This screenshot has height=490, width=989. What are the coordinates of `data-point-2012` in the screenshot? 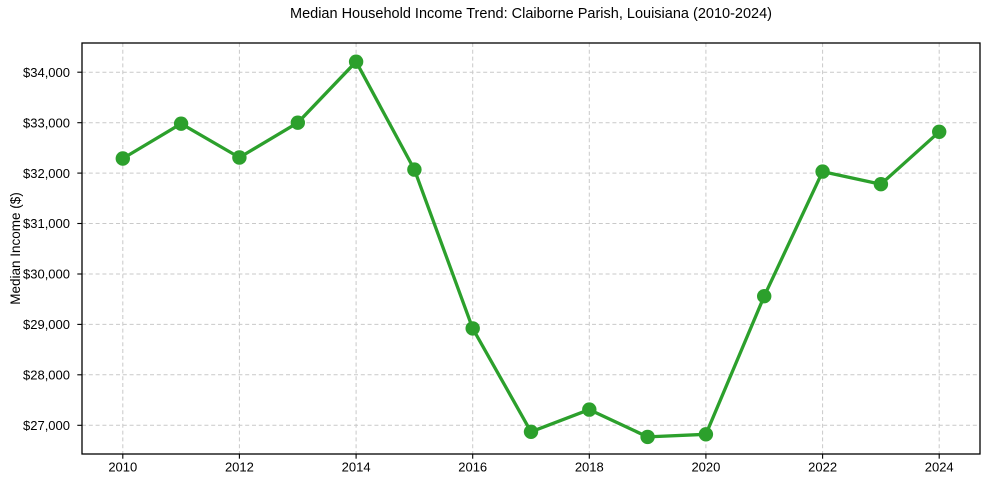 It's located at (239, 157).